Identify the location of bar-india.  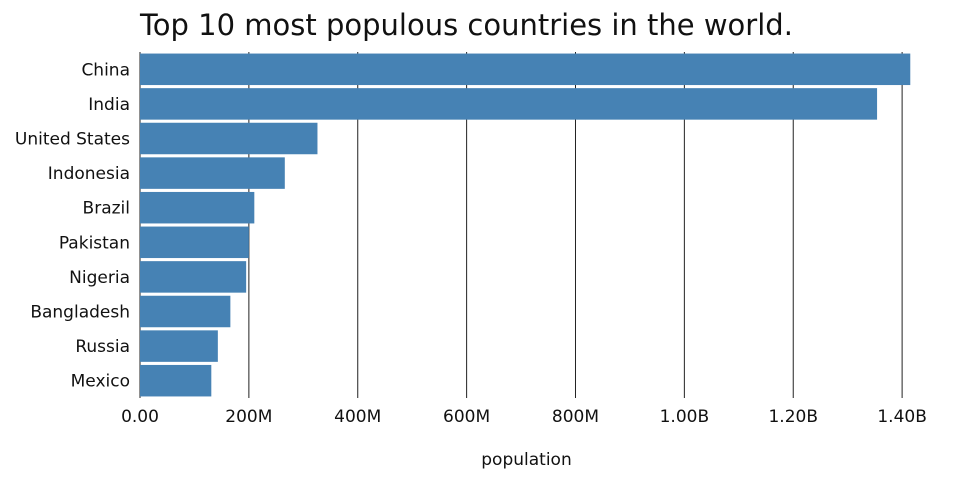
(509, 104).